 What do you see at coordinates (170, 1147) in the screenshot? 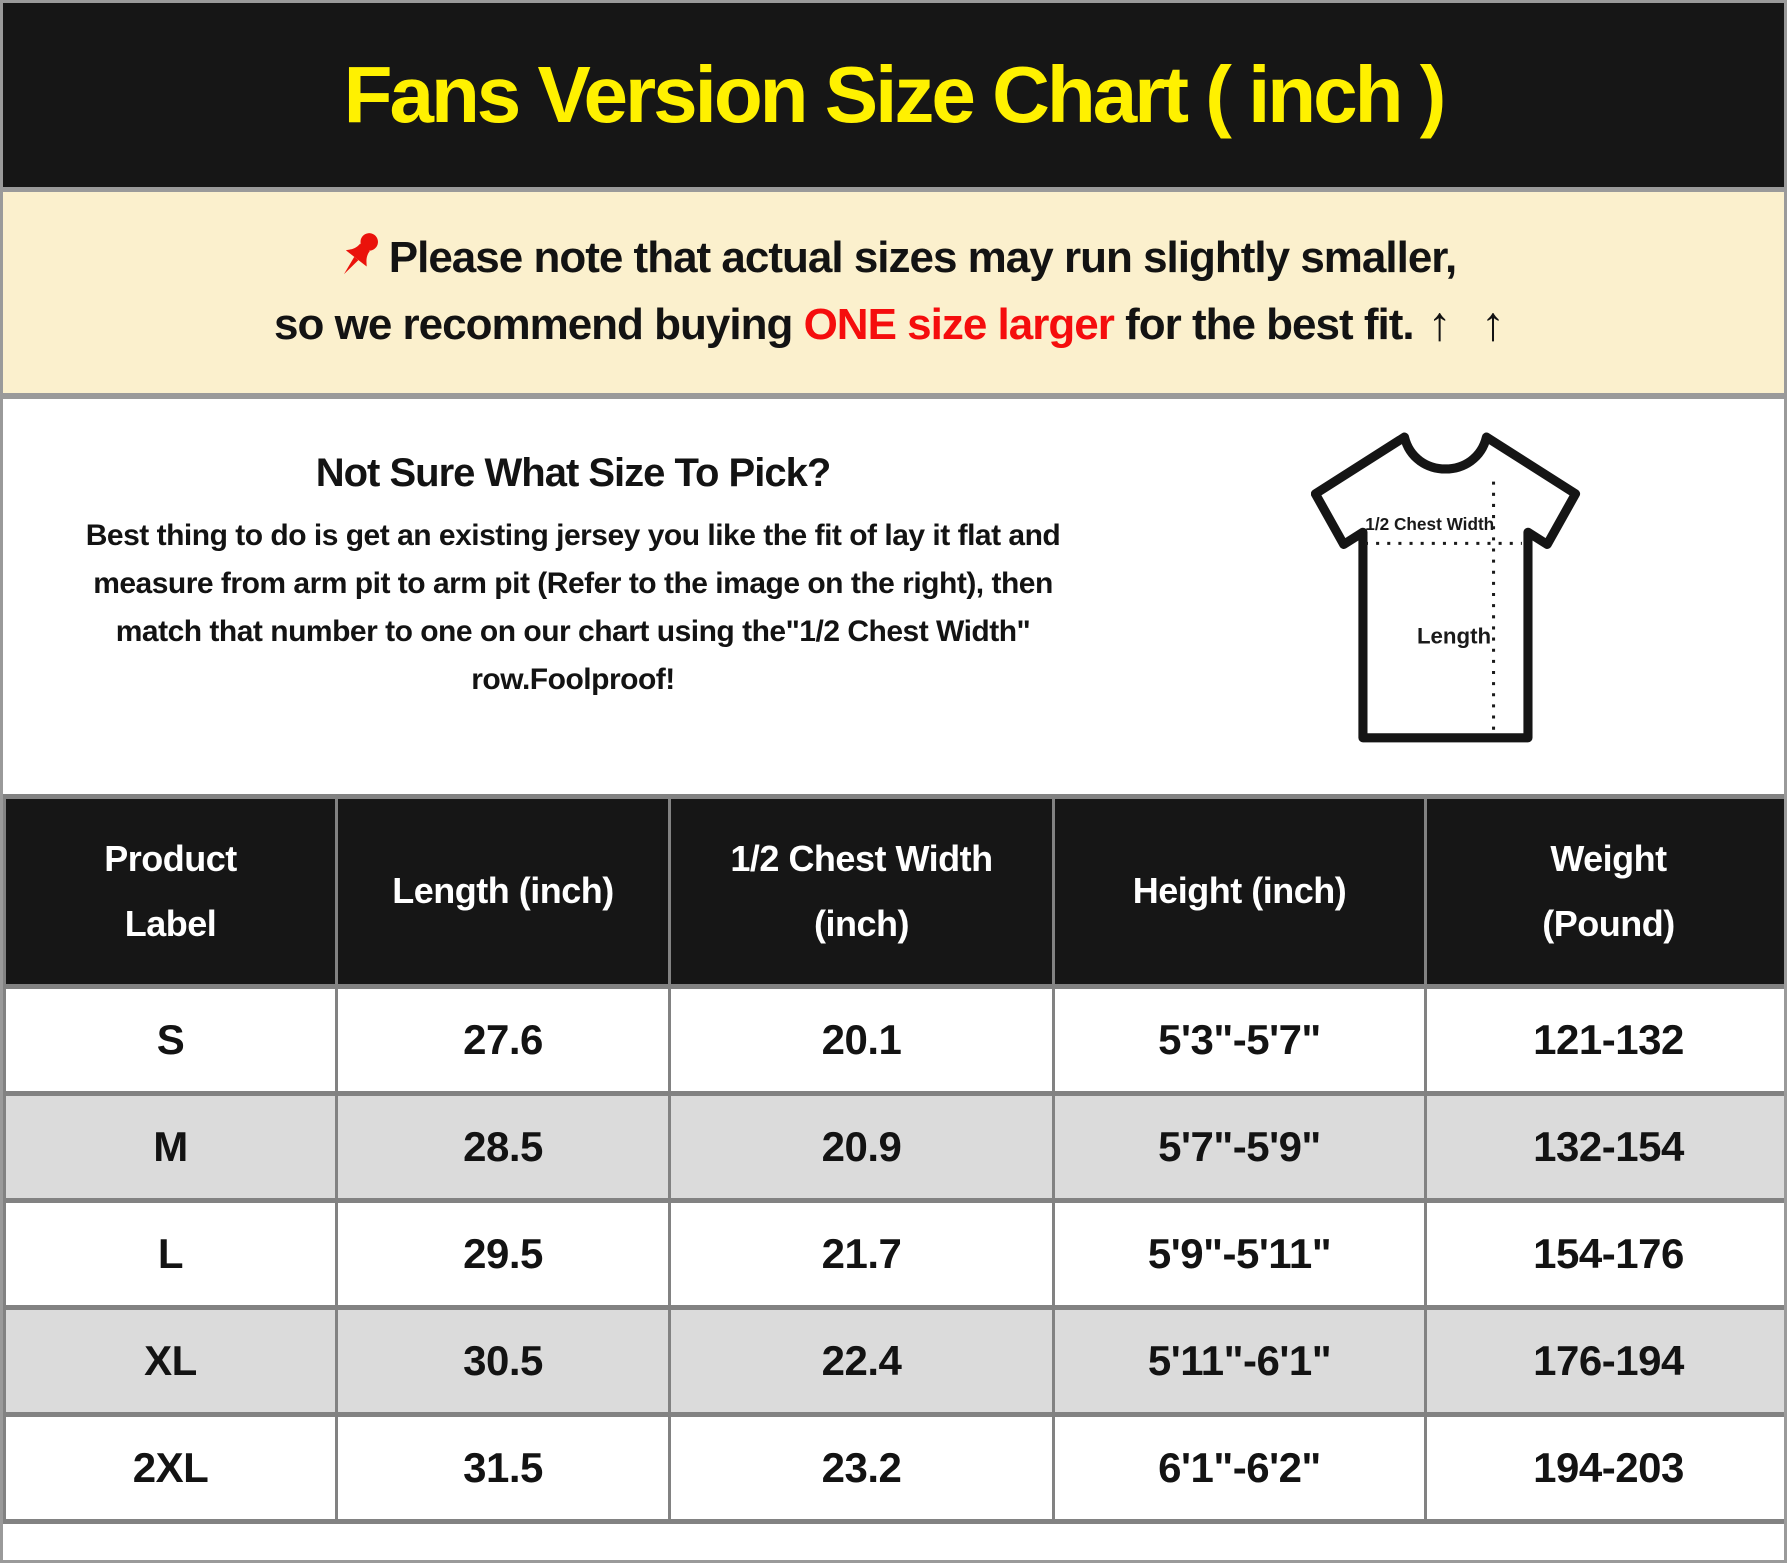
I see `cell-size-label: M` at bounding box center [170, 1147].